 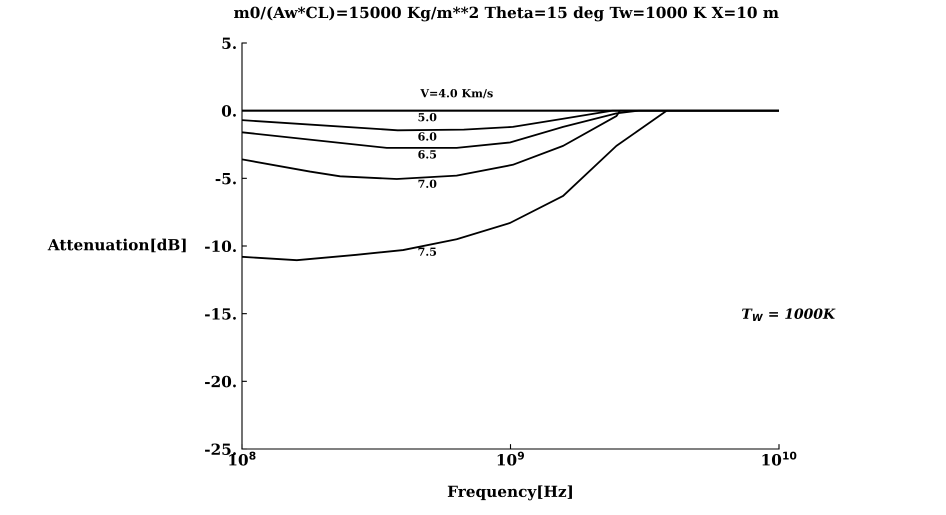 What do you see at coordinates (511, 459) in the screenshot?
I see `x-tick-label: 10$^{9}$` at bounding box center [511, 459].